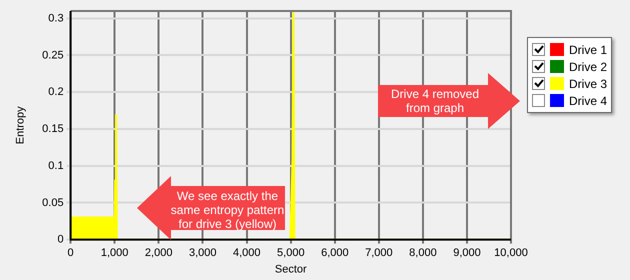 The height and width of the screenshot is (280, 630). I want to click on y-tick-label: 0.25, so click(53, 55).